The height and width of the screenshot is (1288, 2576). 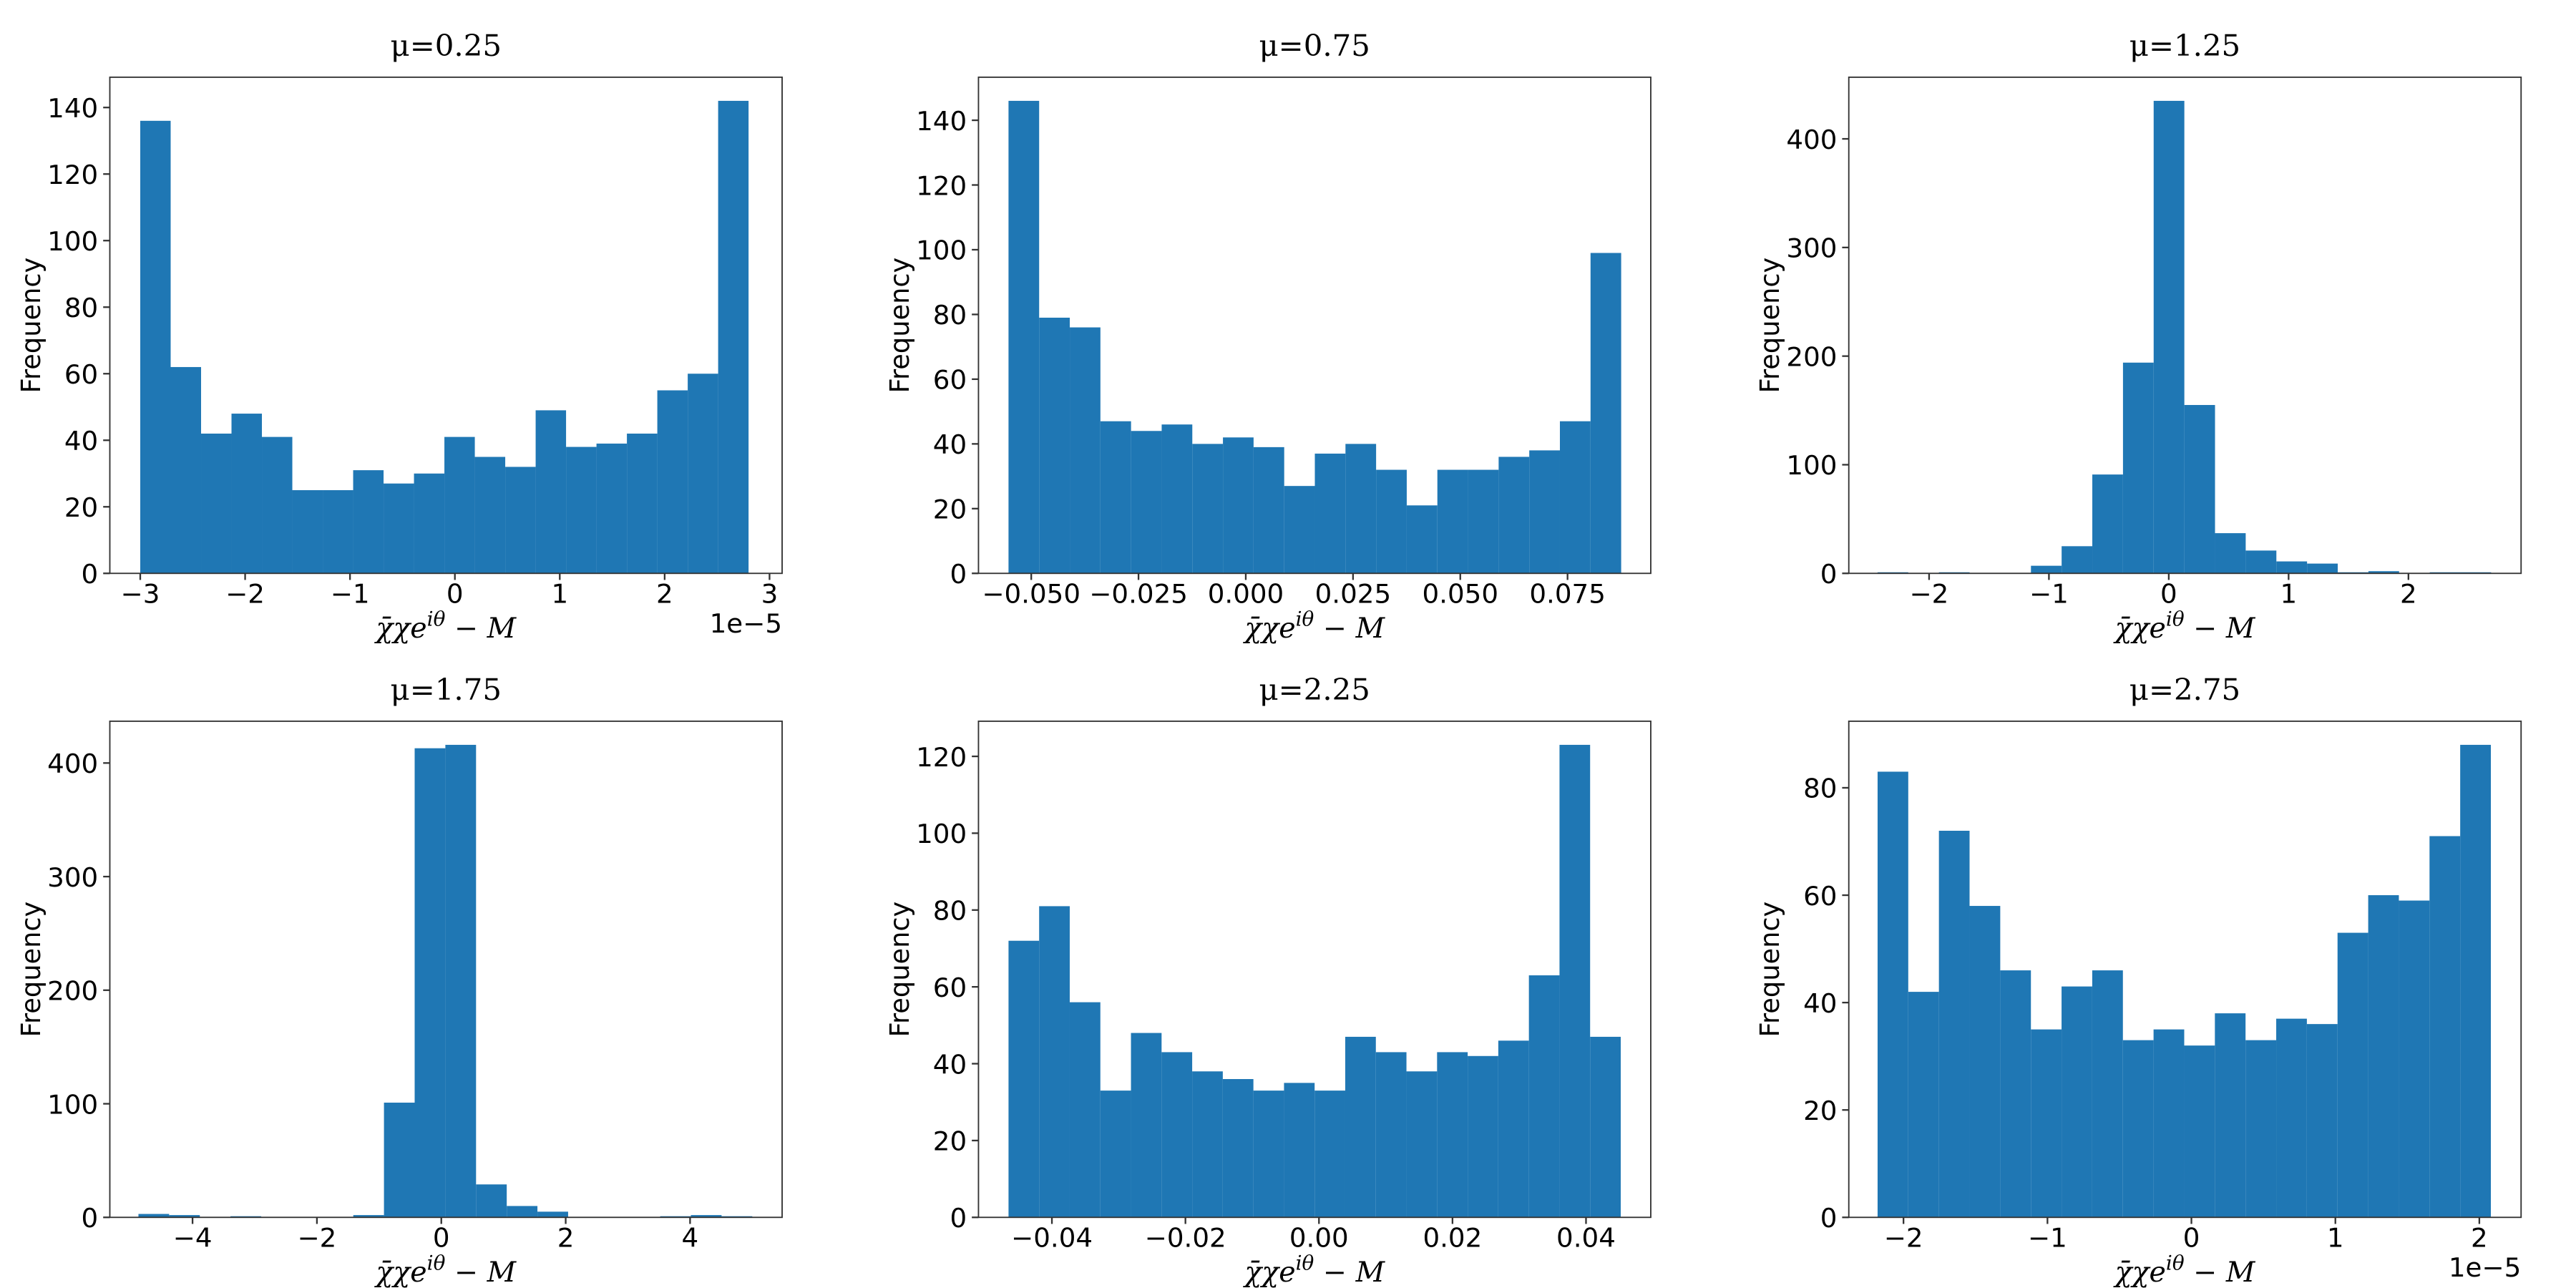 What do you see at coordinates (90, 574) in the screenshot?
I see `y-tick-label: 0` at bounding box center [90, 574].